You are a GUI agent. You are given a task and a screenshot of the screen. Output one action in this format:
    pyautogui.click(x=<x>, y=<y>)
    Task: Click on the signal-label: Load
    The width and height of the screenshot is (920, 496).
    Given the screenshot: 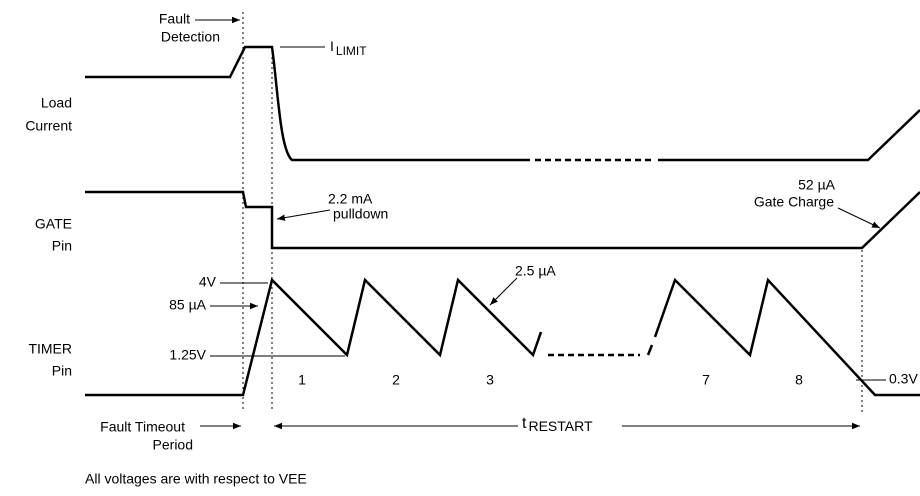 What is the action you would take?
    pyautogui.click(x=56, y=103)
    